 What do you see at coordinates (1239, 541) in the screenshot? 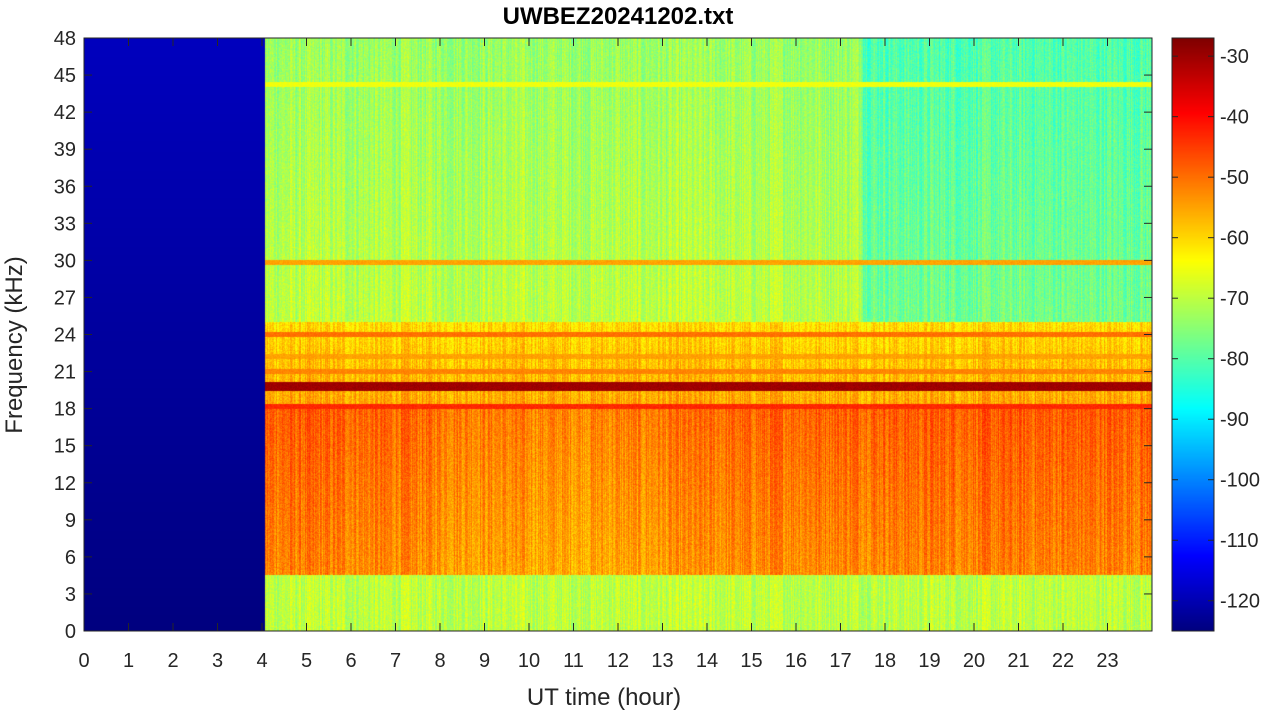
I see `colorbar-tick-label: -110` at bounding box center [1239, 541].